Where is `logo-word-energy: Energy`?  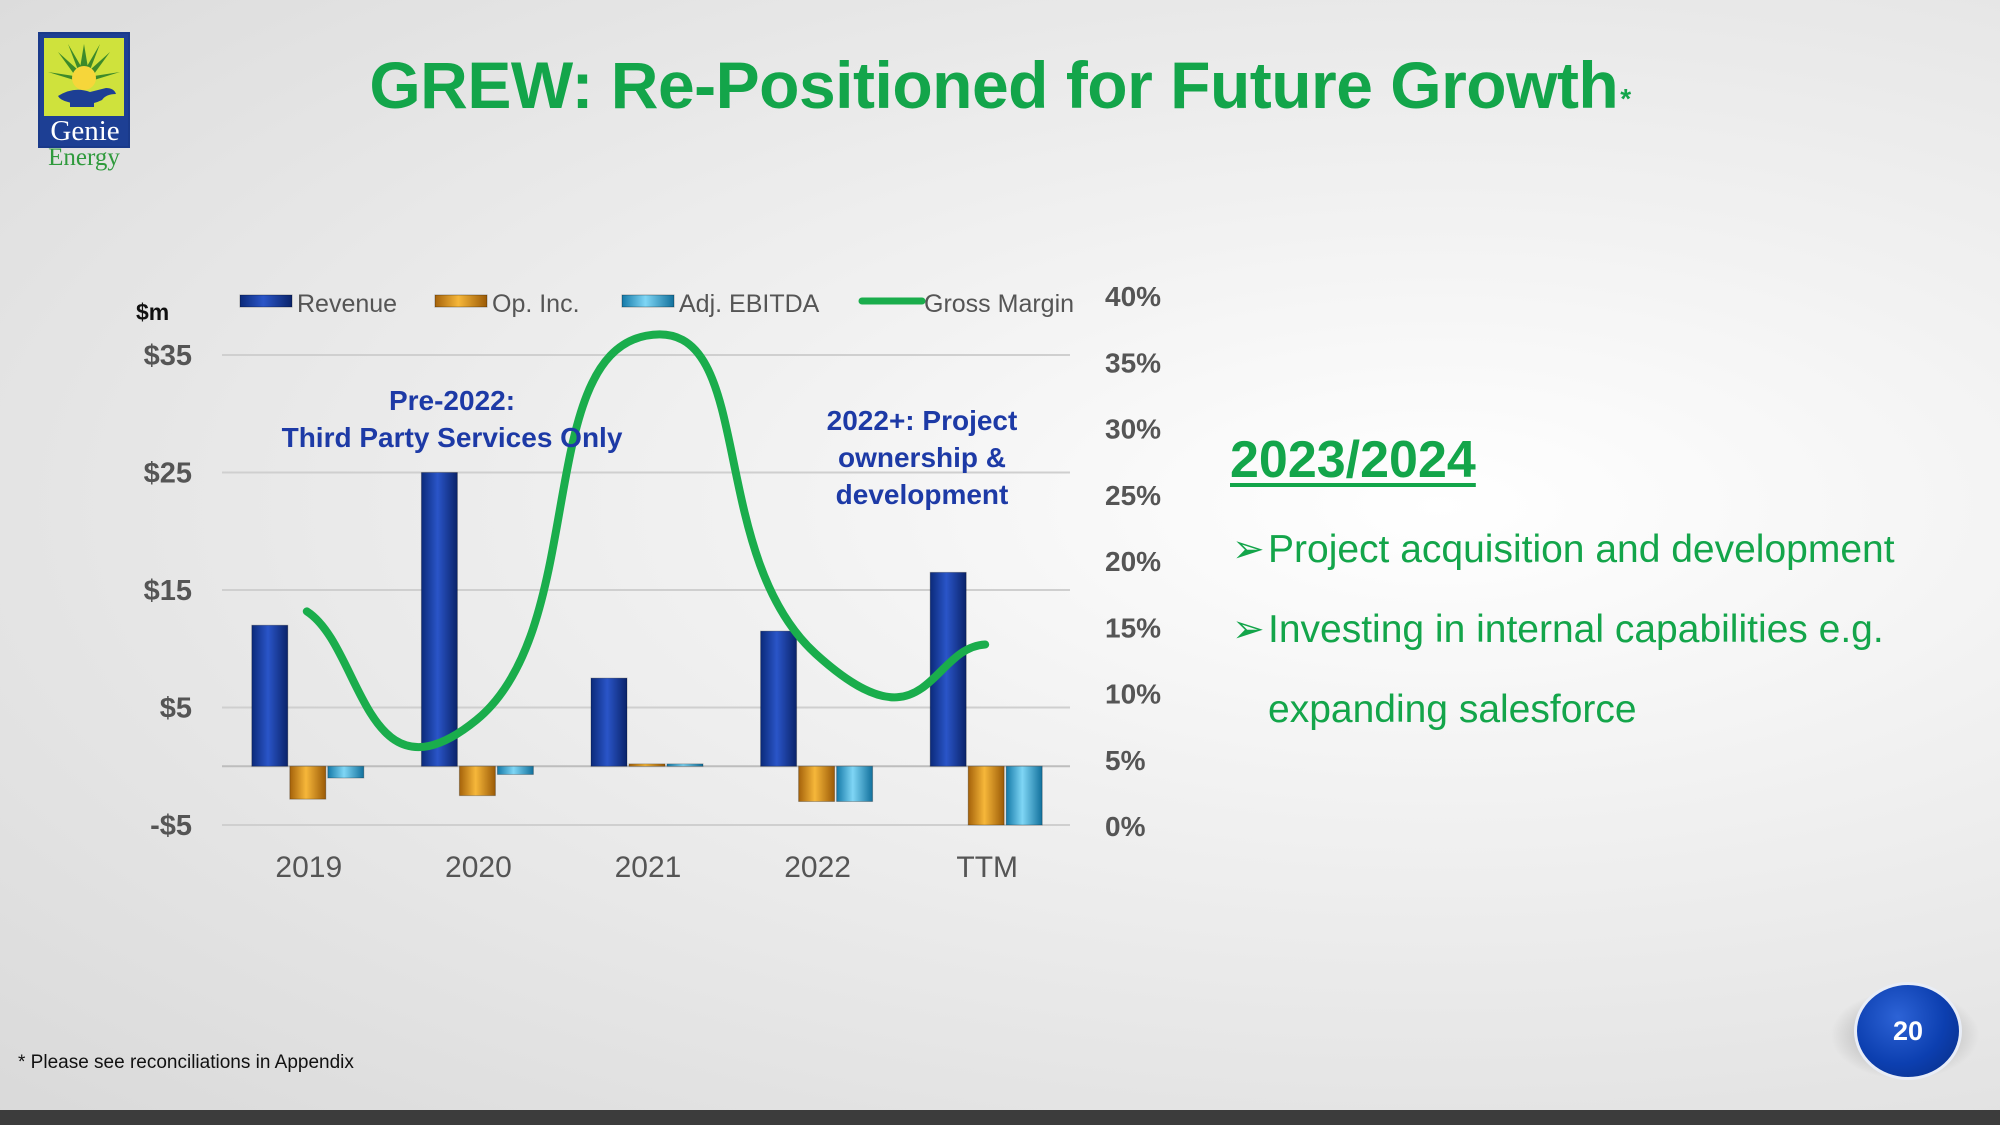 logo-word-energy: Energy is located at coordinates (84, 157).